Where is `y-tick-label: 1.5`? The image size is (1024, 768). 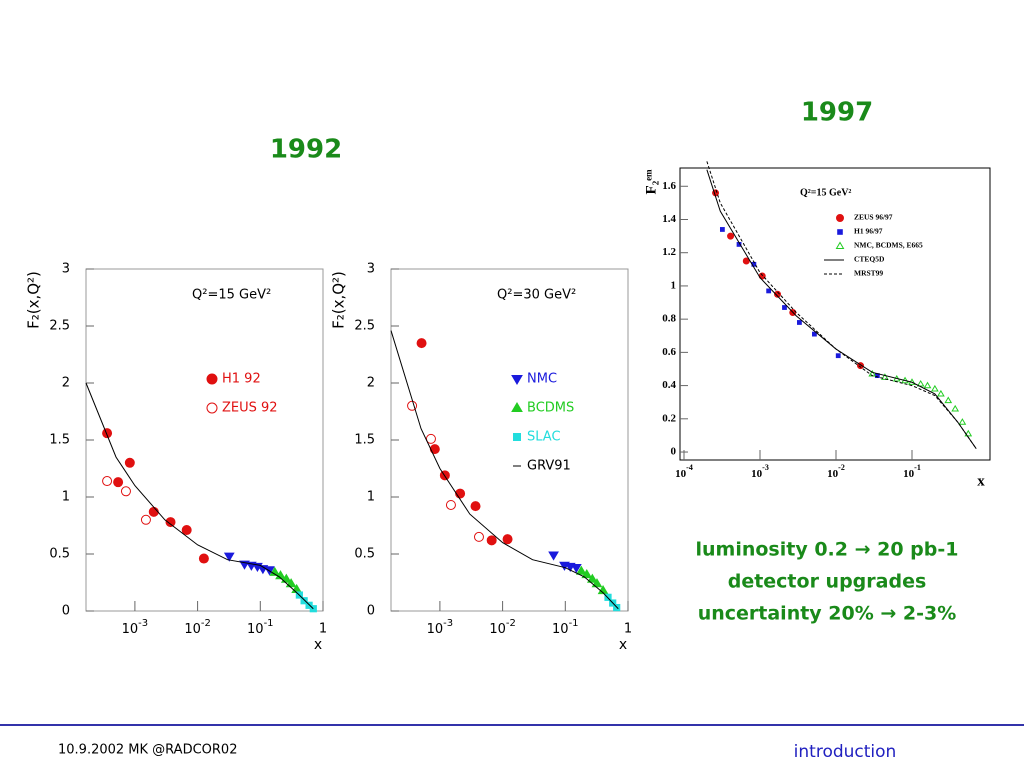
y-tick-label: 1.5 is located at coordinates (364, 440).